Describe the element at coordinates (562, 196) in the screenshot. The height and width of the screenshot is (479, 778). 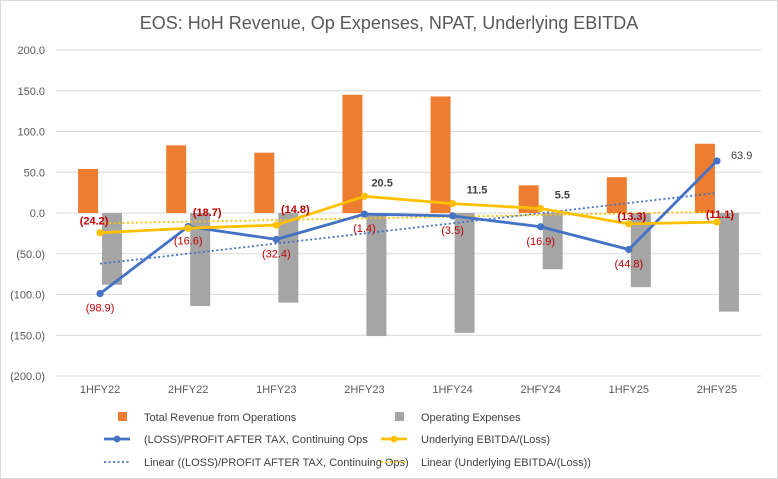
I see `ebitda-data-label: 5.5` at that location.